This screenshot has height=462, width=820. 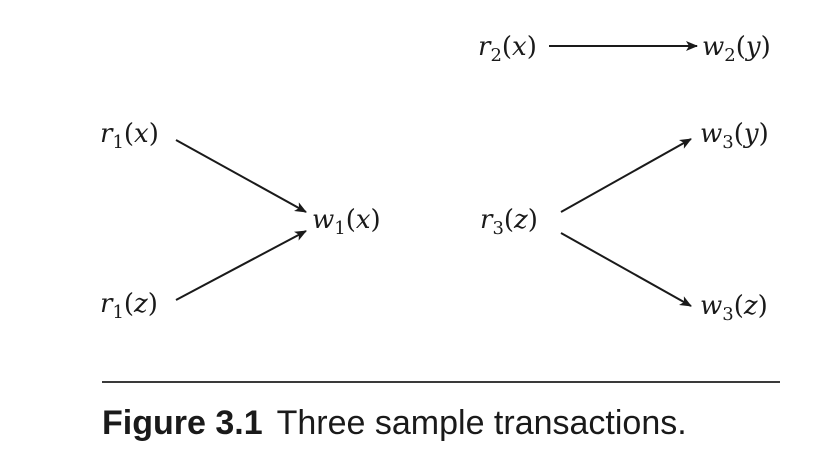 I want to click on edge-r1x-to-w1x, so click(x=241, y=176).